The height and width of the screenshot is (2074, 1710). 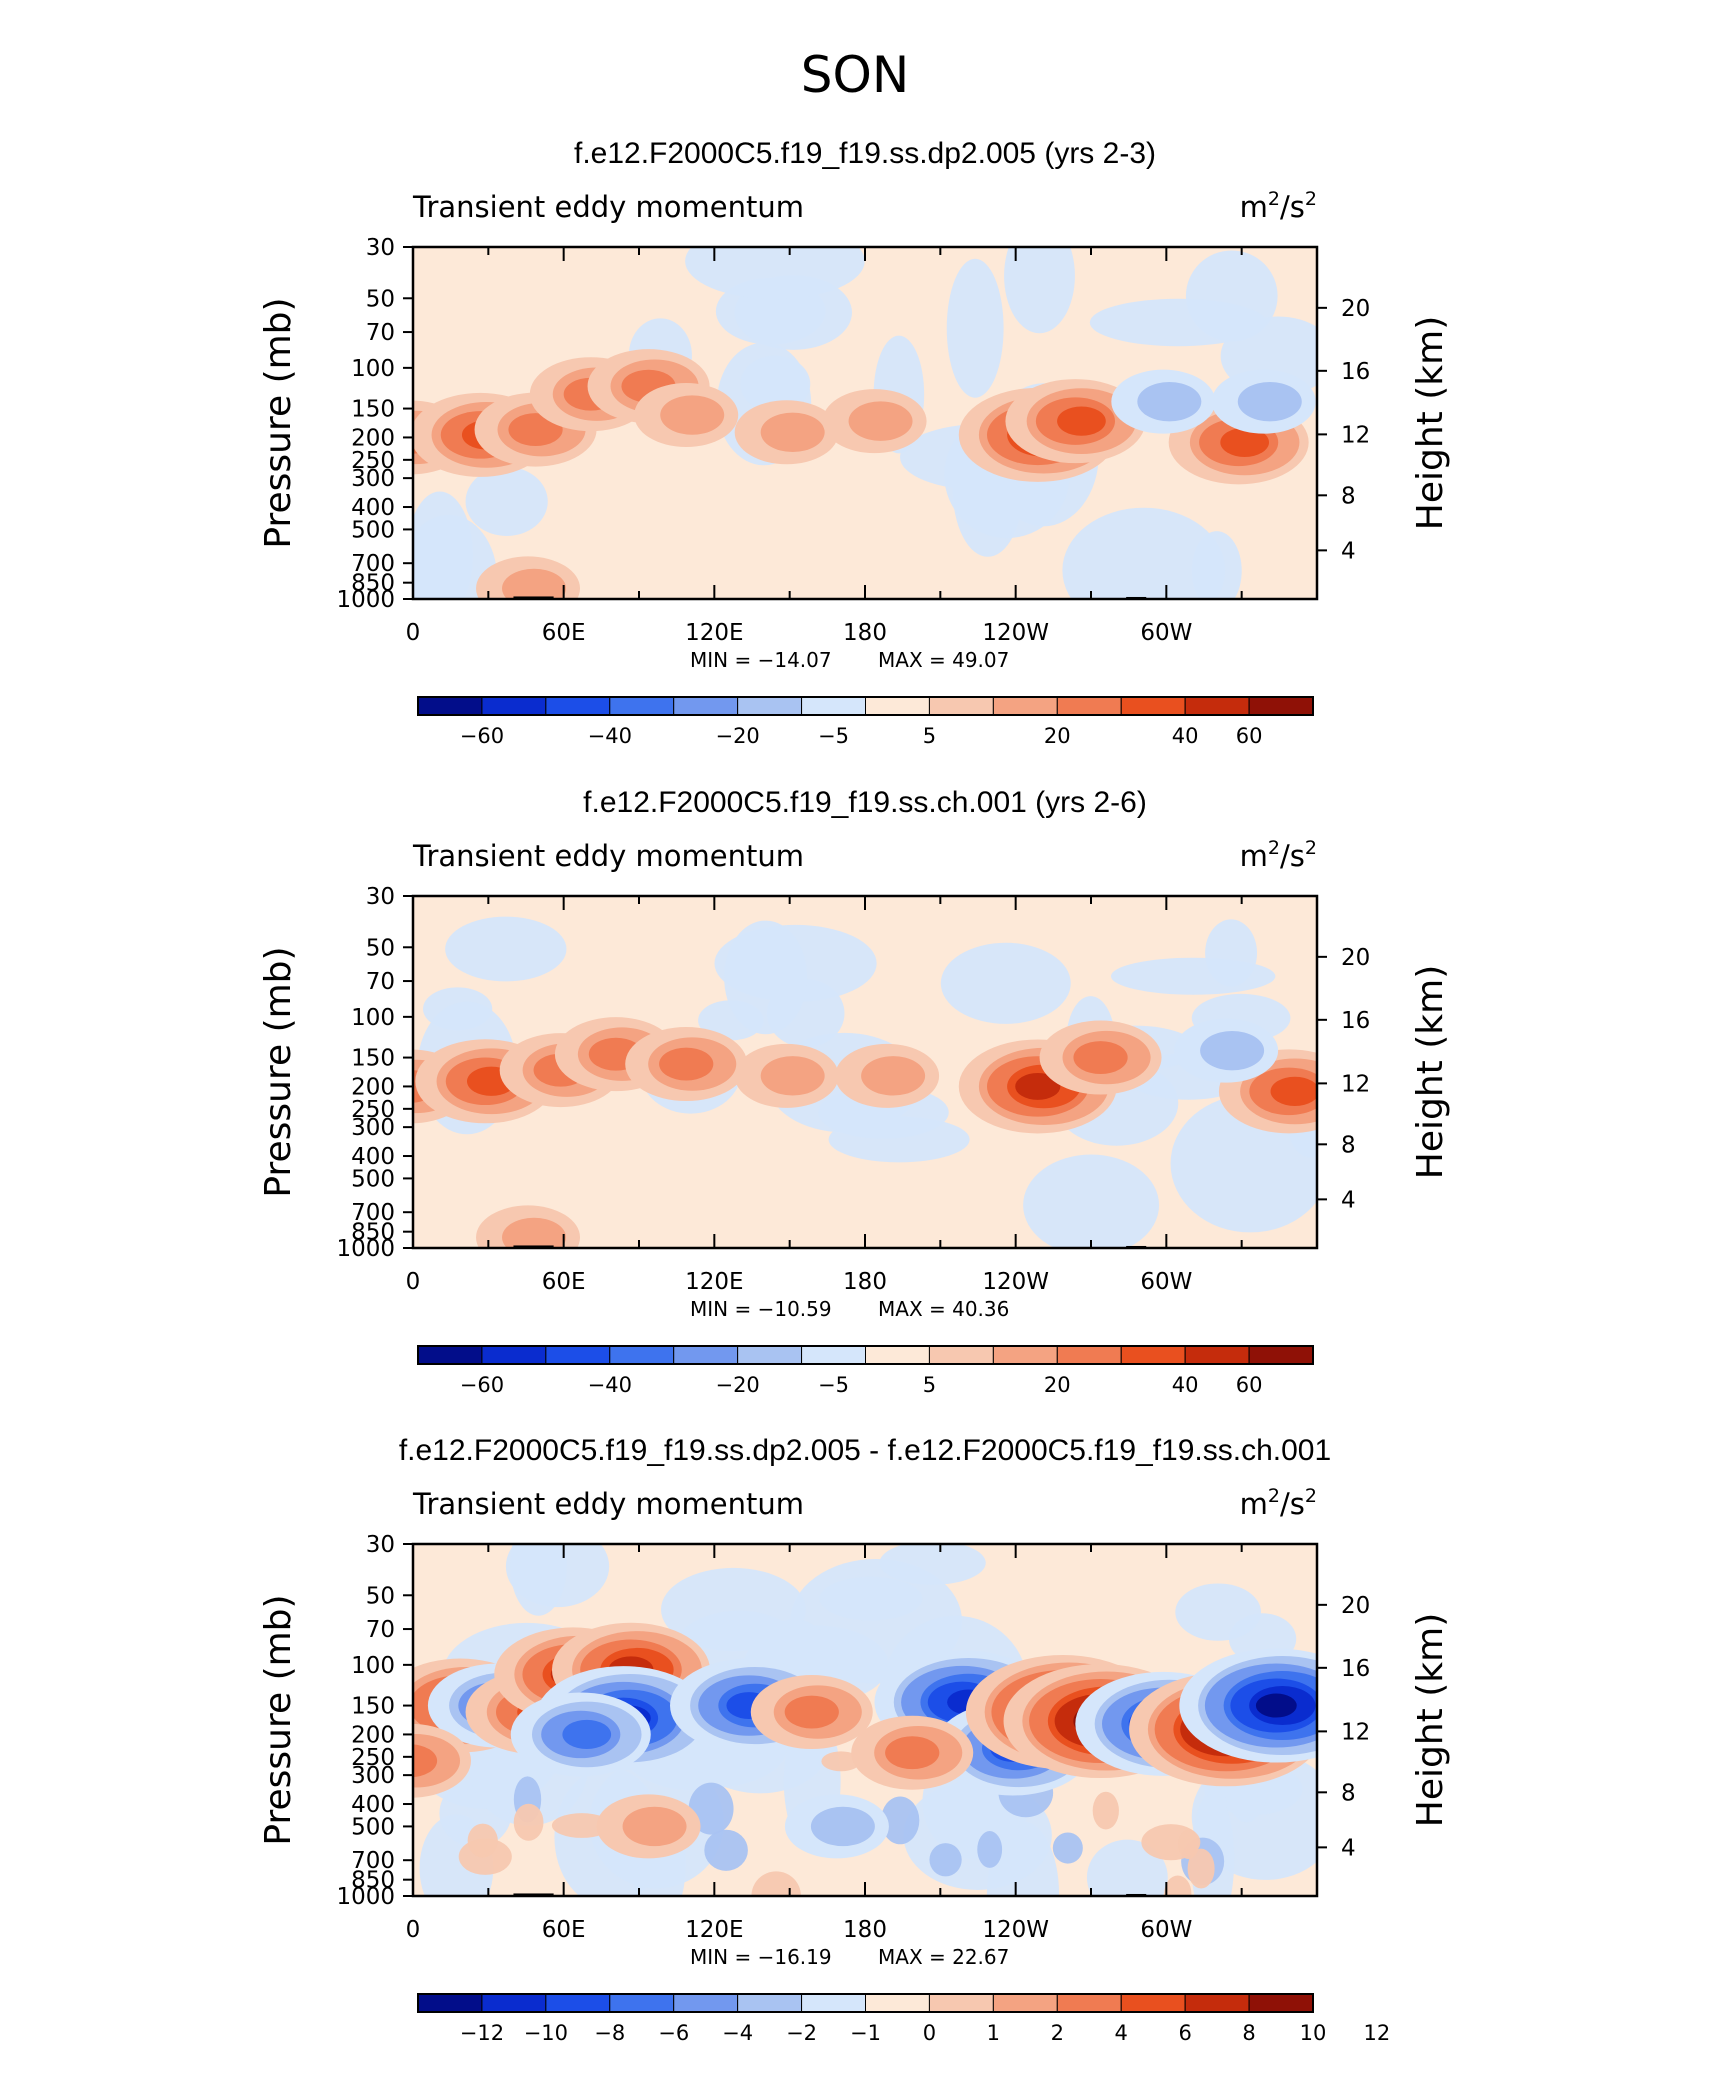 I want to click on y-right-tick-label: 20, so click(x=1355, y=309).